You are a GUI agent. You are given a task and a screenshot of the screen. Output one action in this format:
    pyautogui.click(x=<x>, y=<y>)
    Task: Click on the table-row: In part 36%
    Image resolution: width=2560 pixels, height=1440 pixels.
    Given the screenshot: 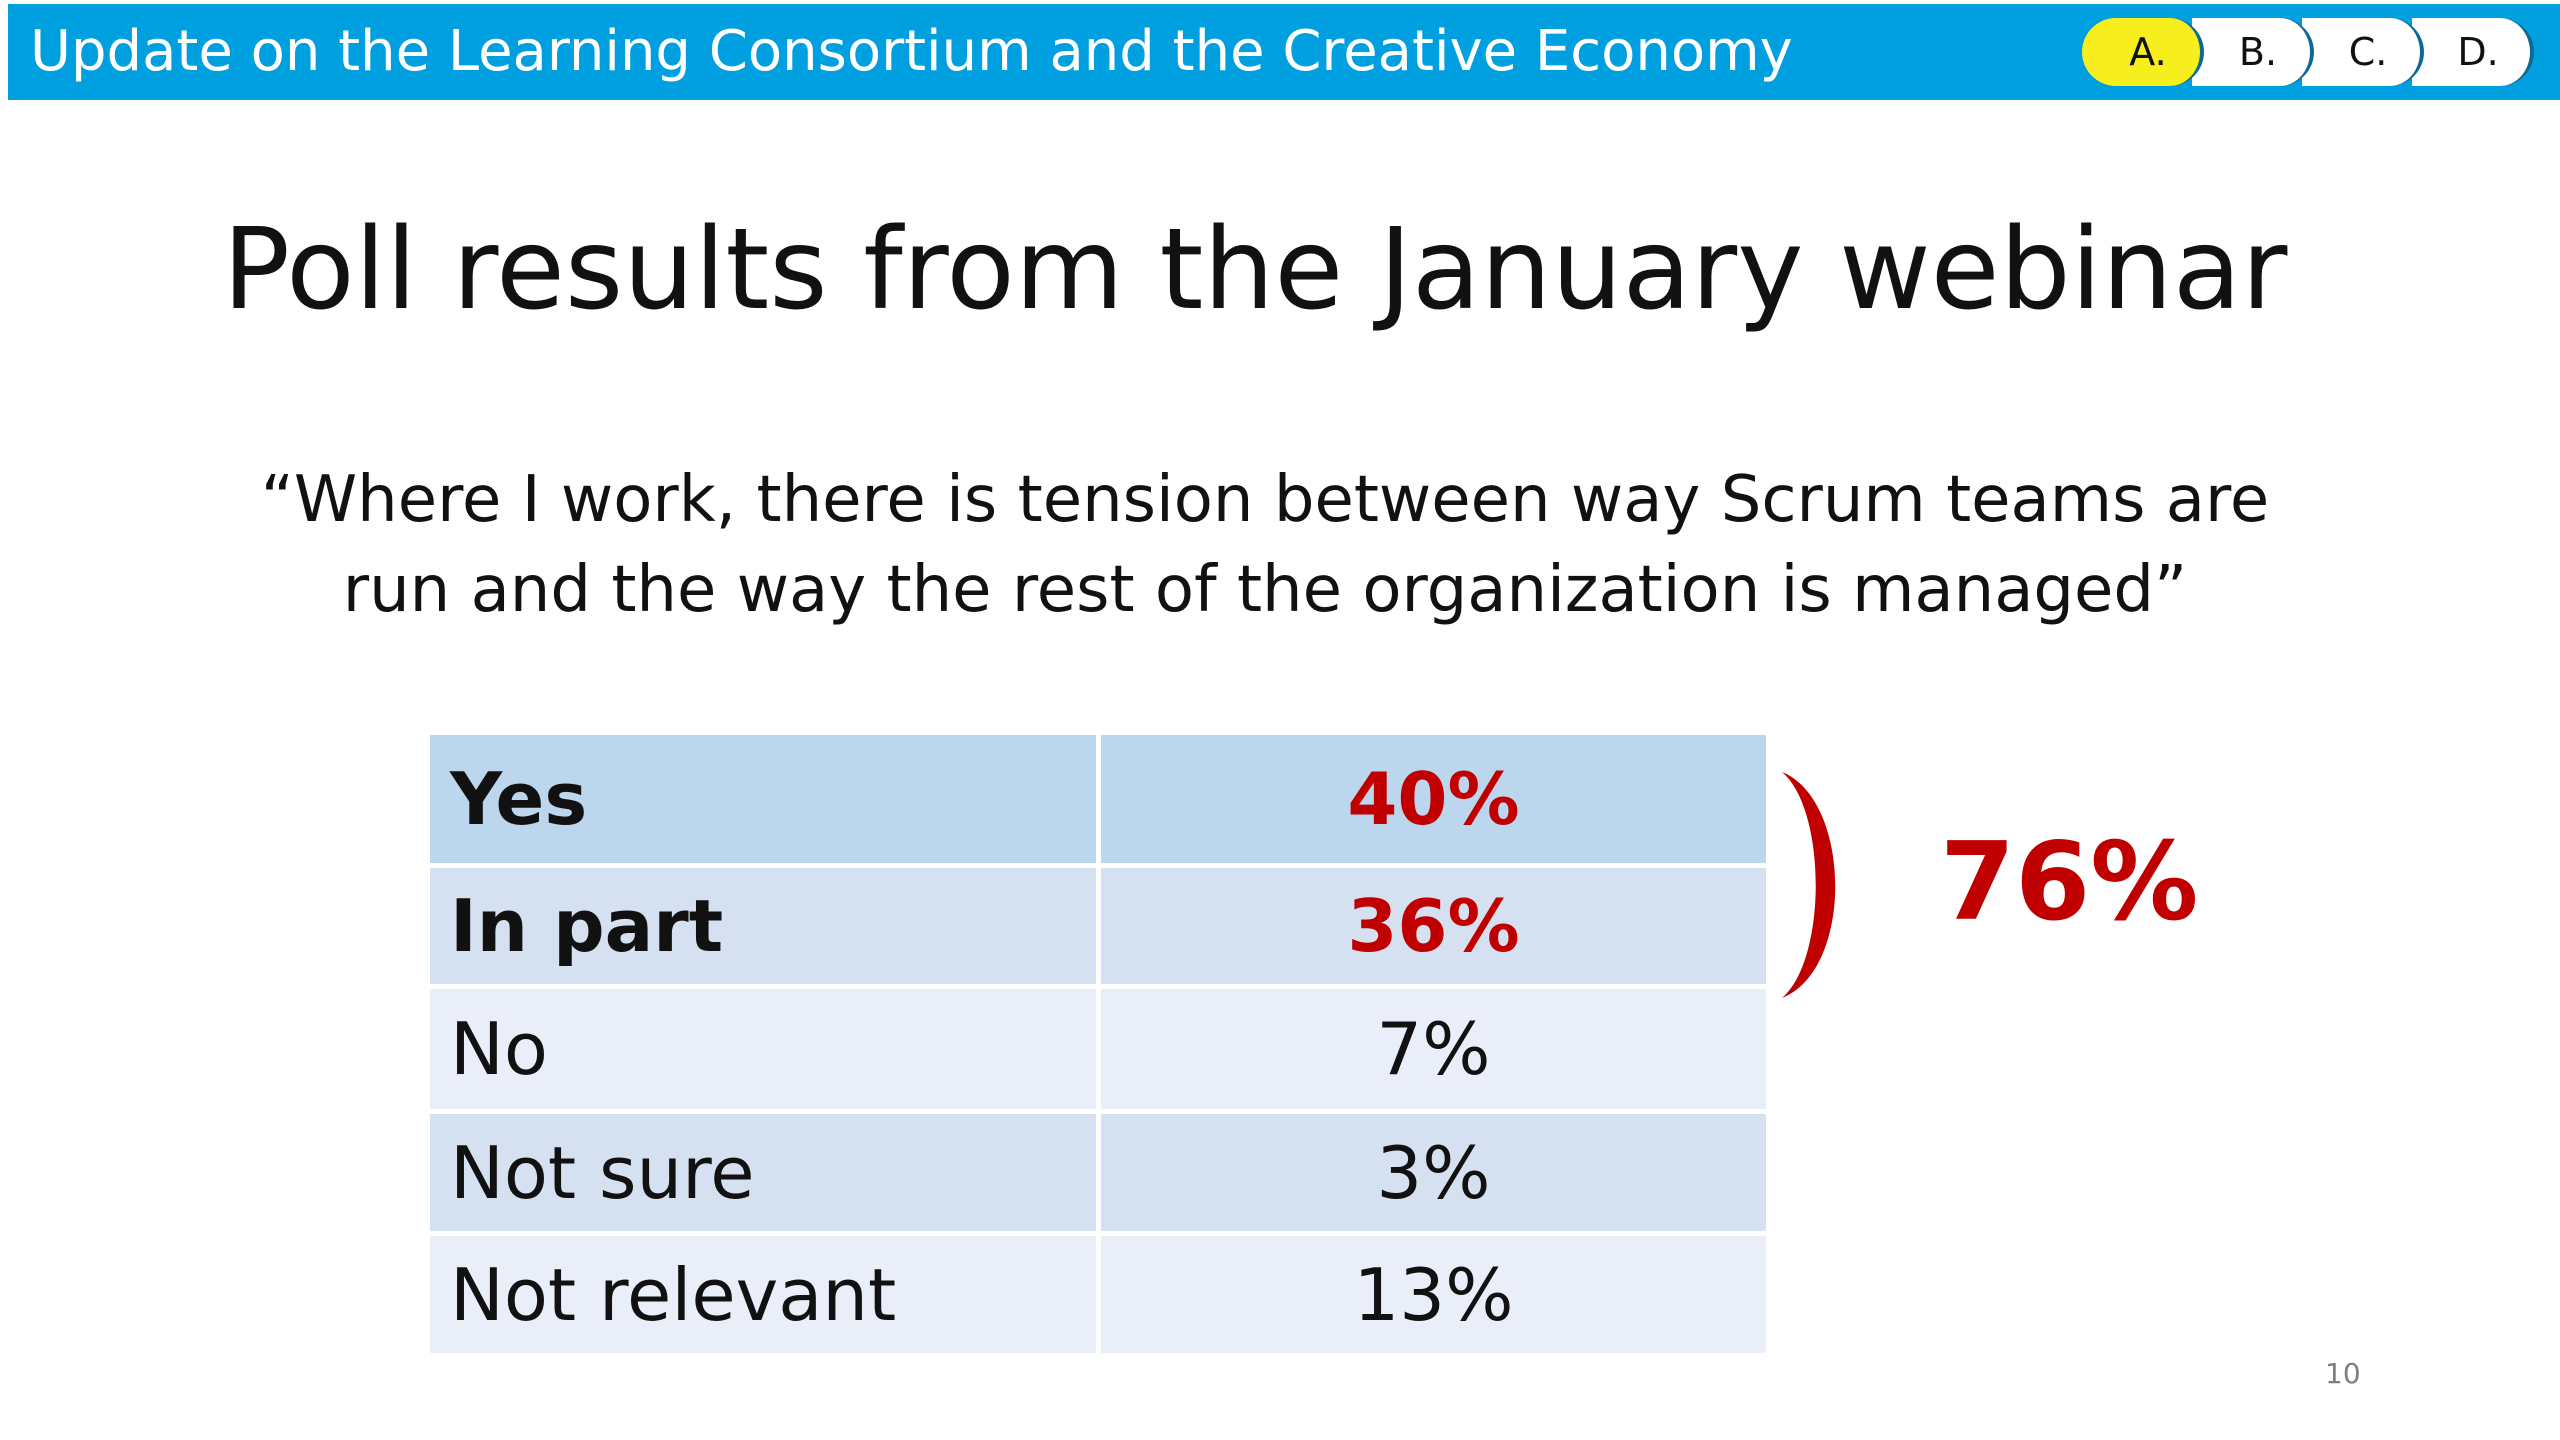 What is the action you would take?
    pyautogui.click(x=1098, y=926)
    